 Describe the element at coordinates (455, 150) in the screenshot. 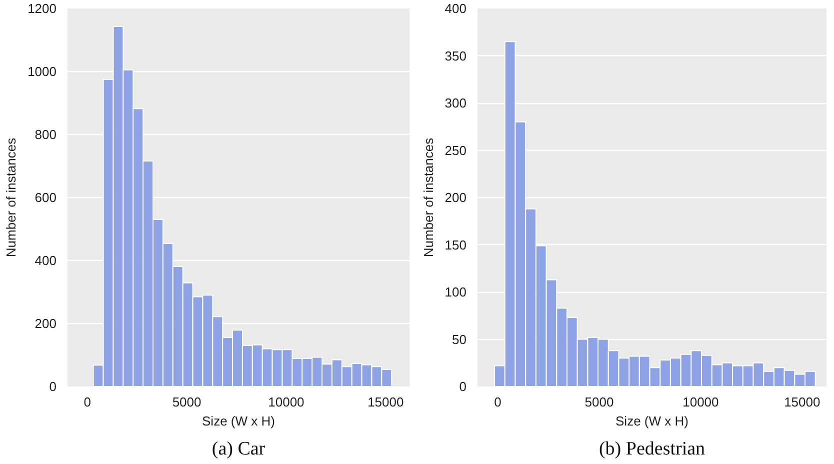

I see `y-tick-label: 250` at that location.